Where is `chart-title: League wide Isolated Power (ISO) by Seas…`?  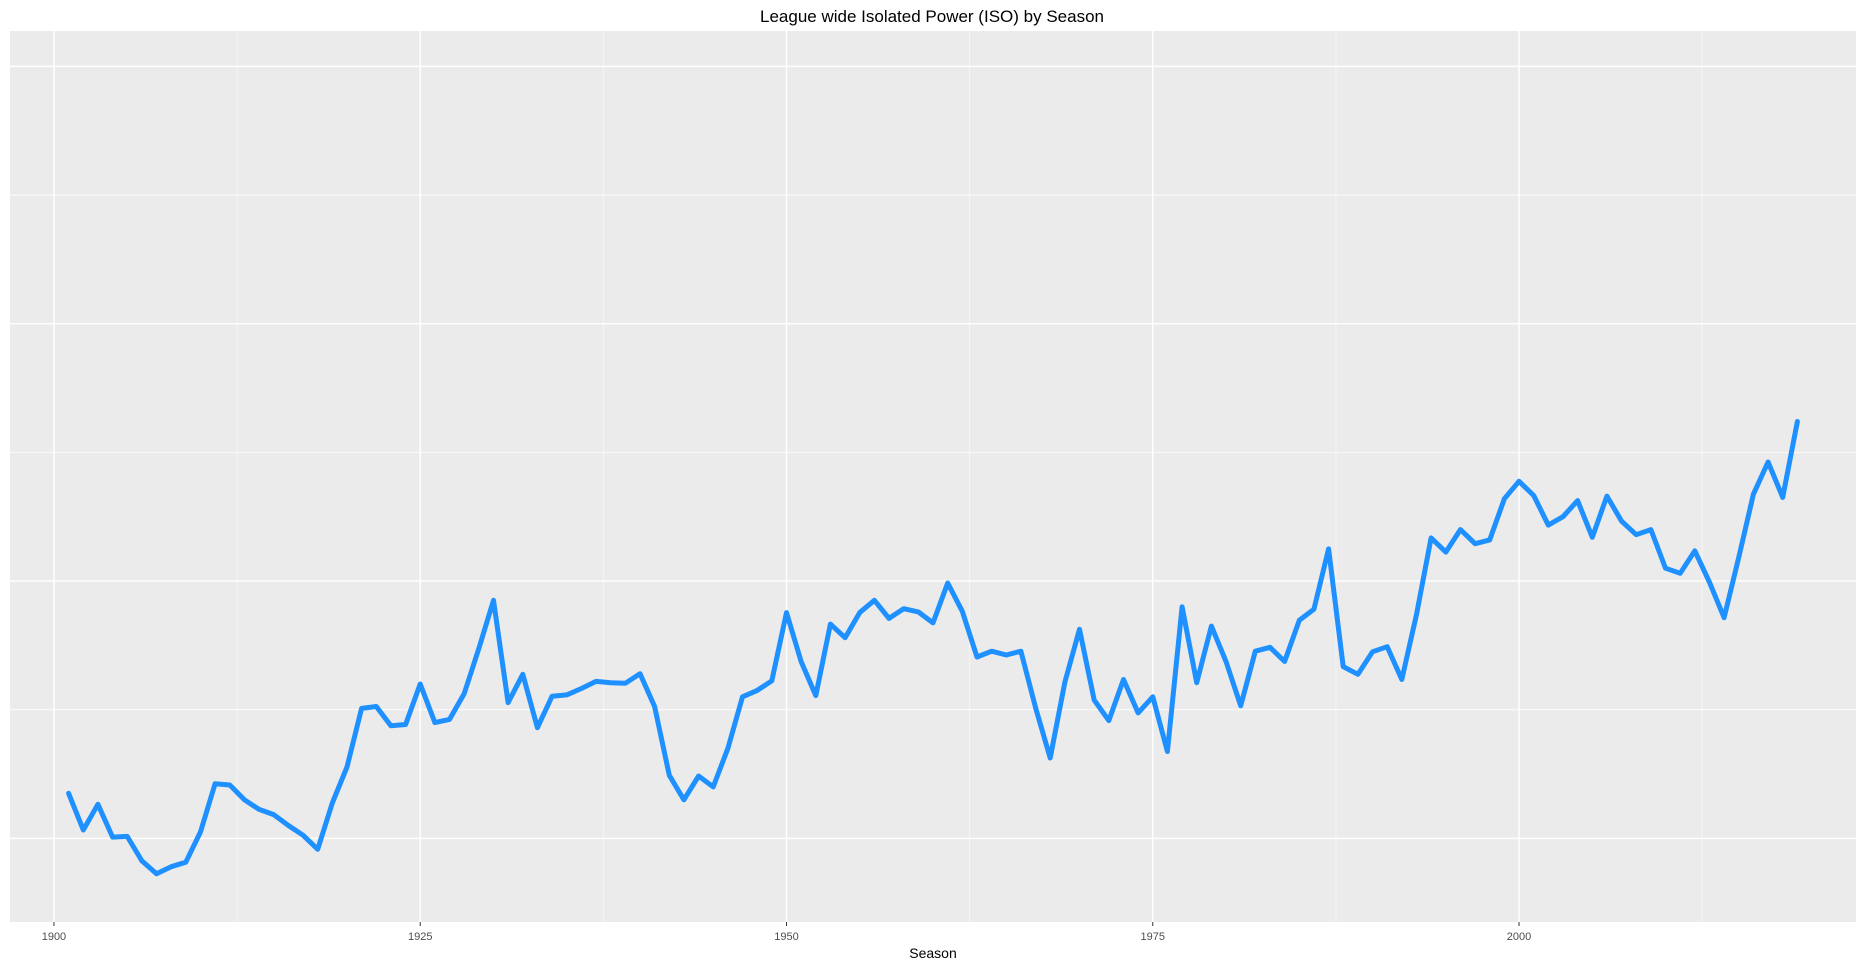
chart-title: League wide Isolated Power (ISO) by Seas… is located at coordinates (932, 16).